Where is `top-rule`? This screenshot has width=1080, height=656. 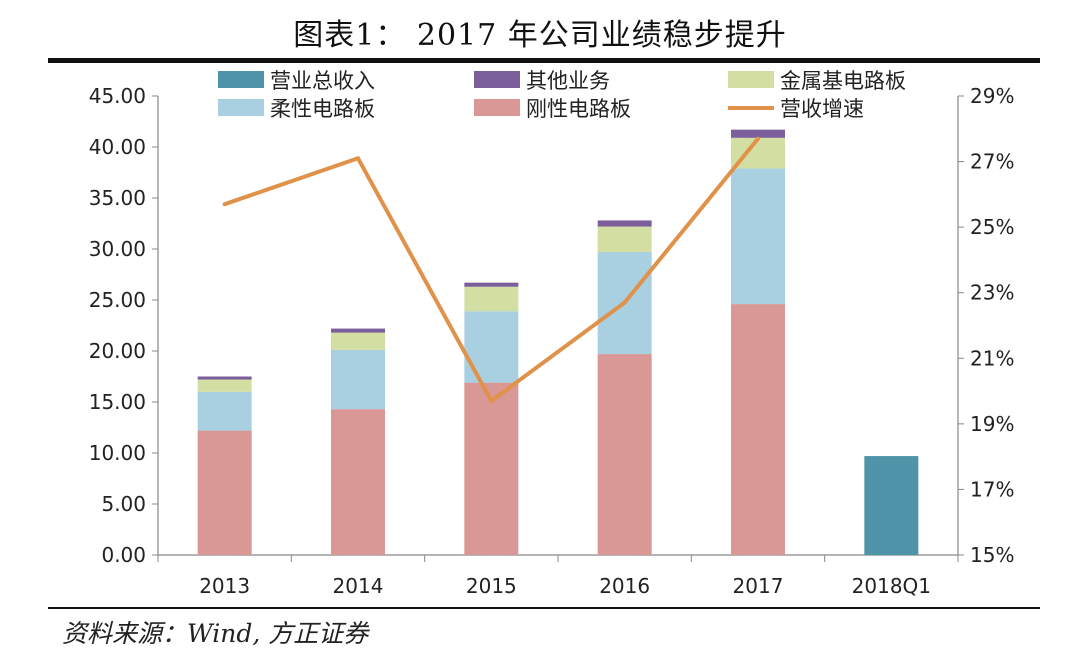
top-rule is located at coordinates (544, 60).